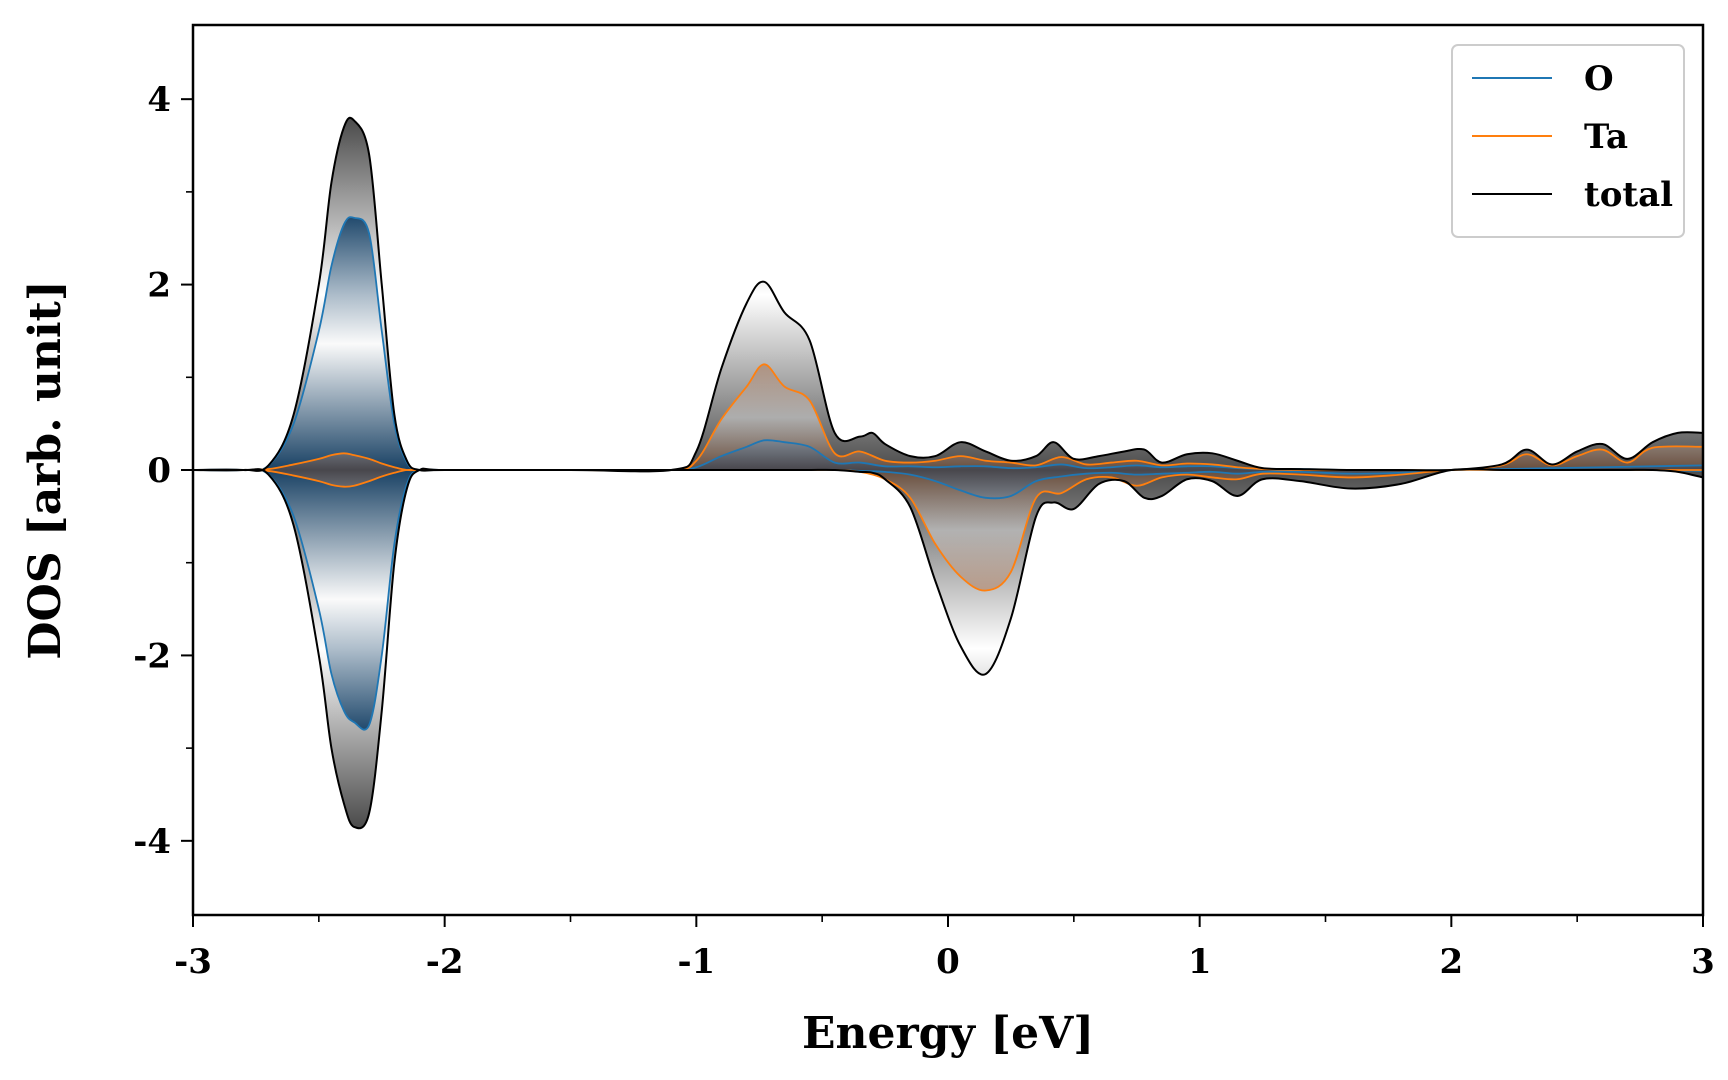 This screenshot has width=1728, height=1080. I want to click on x-tick-label: -2, so click(445, 962).